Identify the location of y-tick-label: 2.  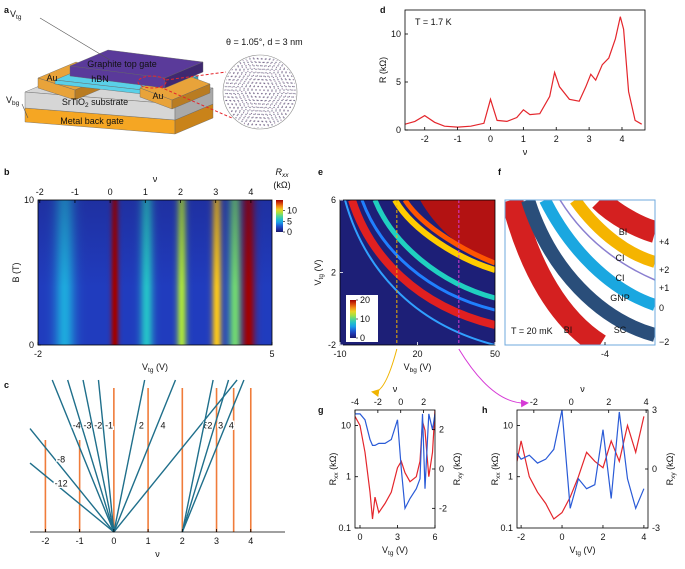
(333, 273).